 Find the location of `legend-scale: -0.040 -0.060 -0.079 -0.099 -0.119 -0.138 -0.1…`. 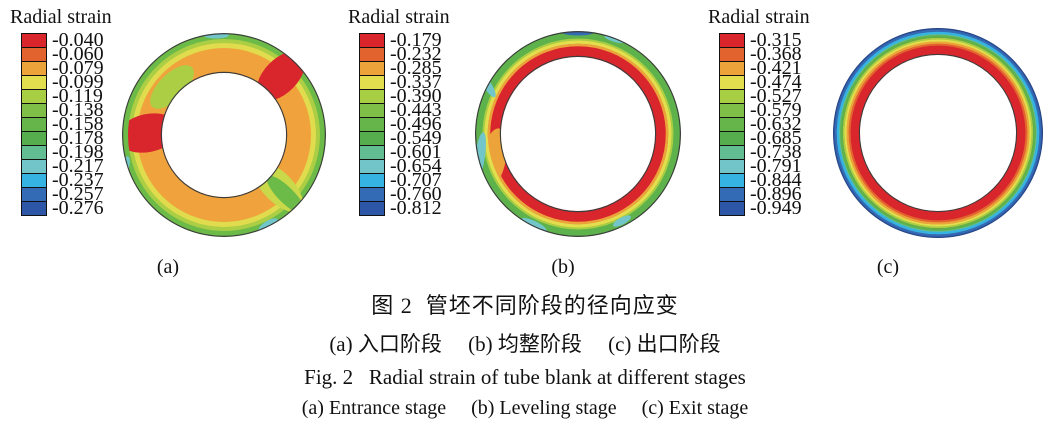

legend-scale: -0.040 -0.060 -0.079 -0.099 -0.119 -0.138 -0.1… is located at coordinates (66, 124).